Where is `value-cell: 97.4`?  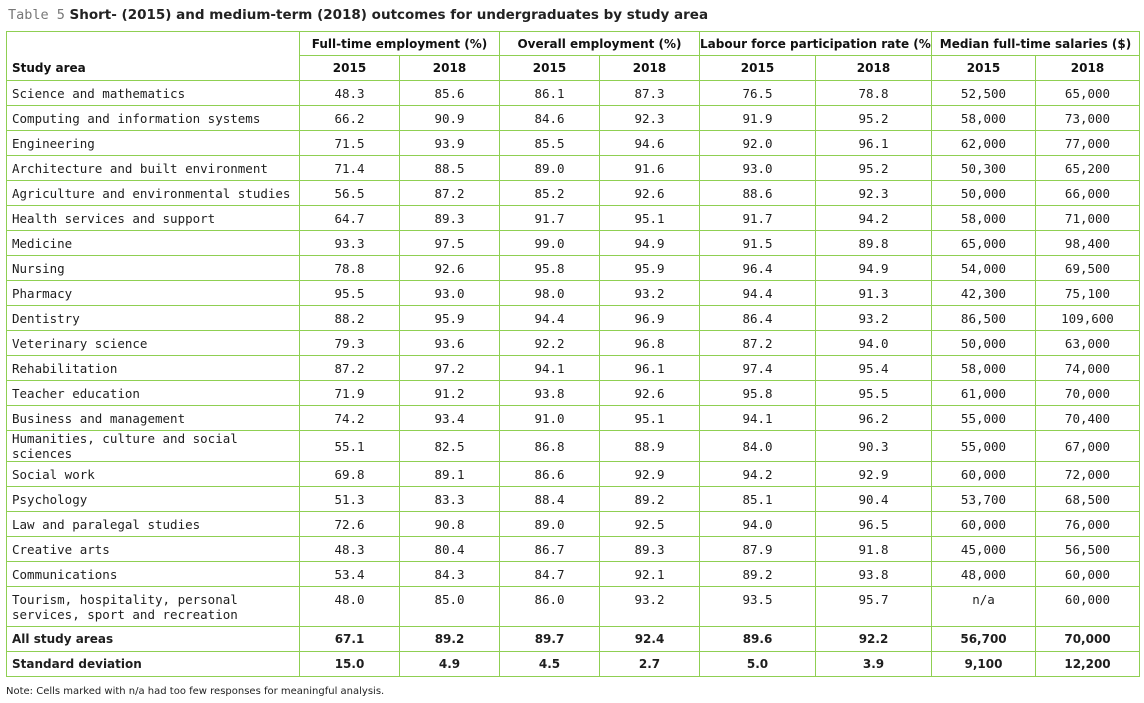
value-cell: 97.4 is located at coordinates (757, 368).